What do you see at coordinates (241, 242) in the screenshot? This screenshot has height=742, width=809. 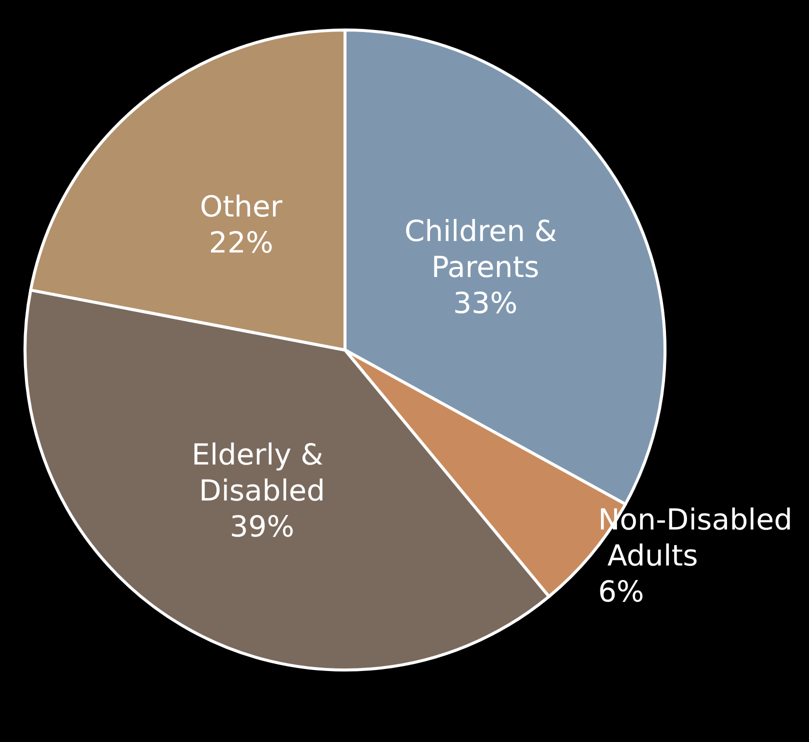 I see `data-label: 22%` at bounding box center [241, 242].